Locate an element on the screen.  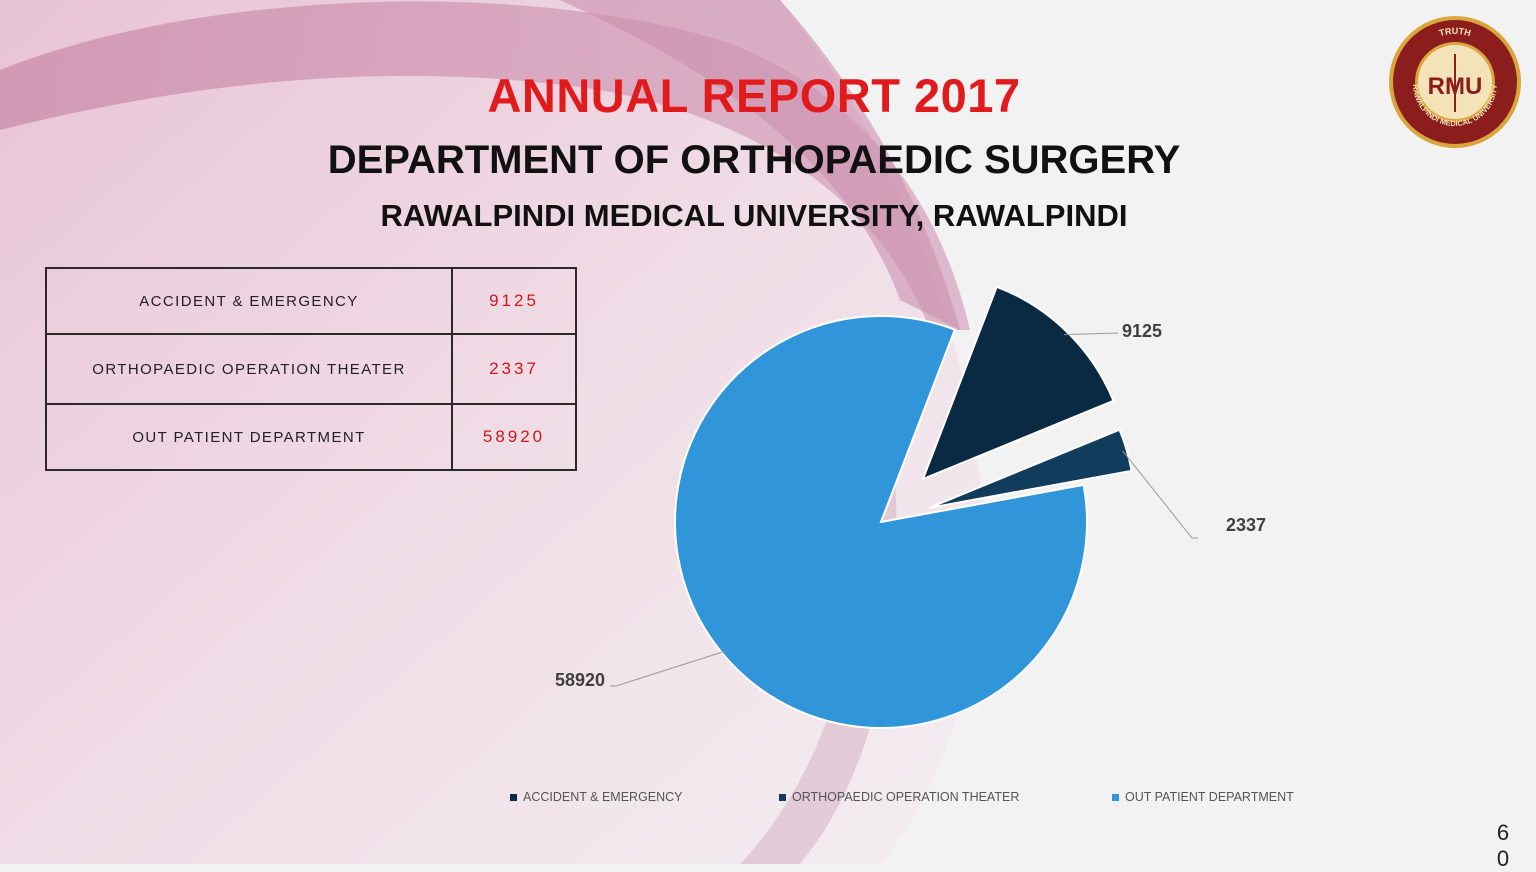
data-label: 2337 is located at coordinates (1246, 525).